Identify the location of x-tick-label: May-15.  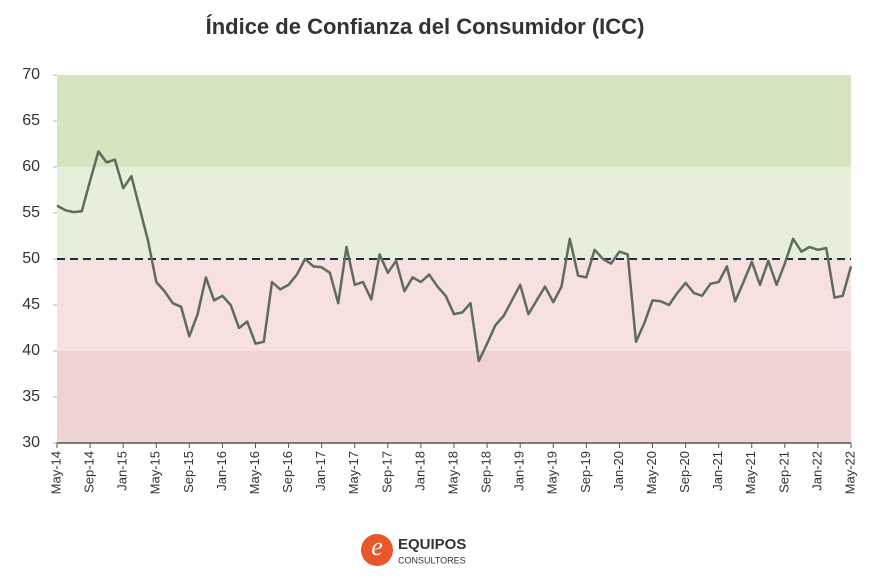
(155, 472).